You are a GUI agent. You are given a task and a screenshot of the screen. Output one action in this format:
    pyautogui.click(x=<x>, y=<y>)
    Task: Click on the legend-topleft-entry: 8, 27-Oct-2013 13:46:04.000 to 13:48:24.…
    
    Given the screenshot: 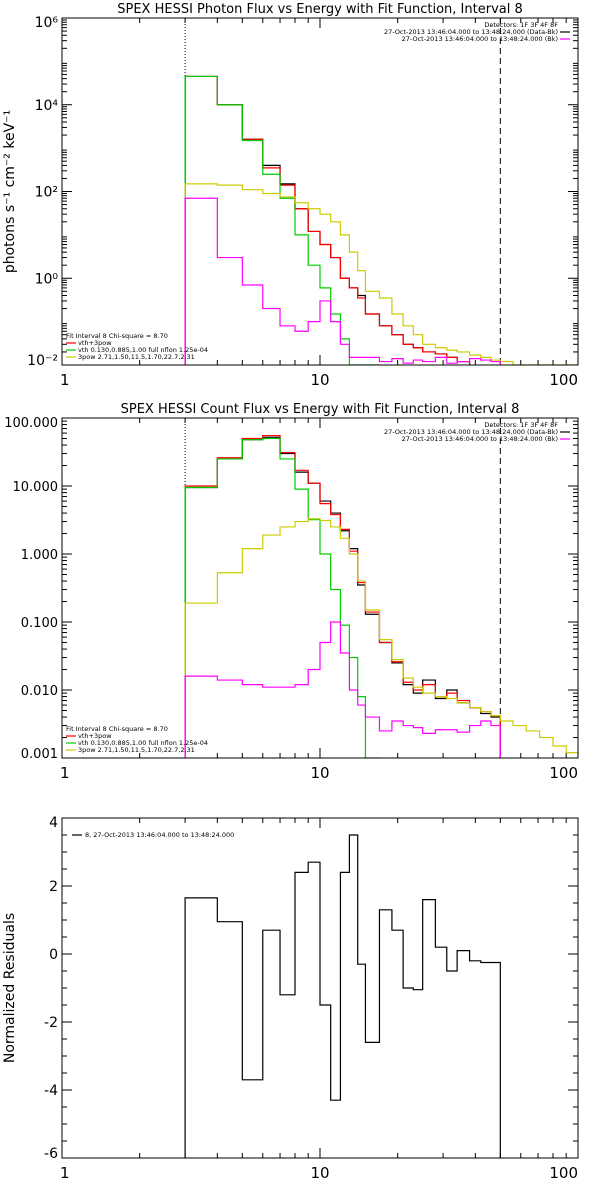 What is the action you would take?
    pyautogui.click(x=159, y=835)
    